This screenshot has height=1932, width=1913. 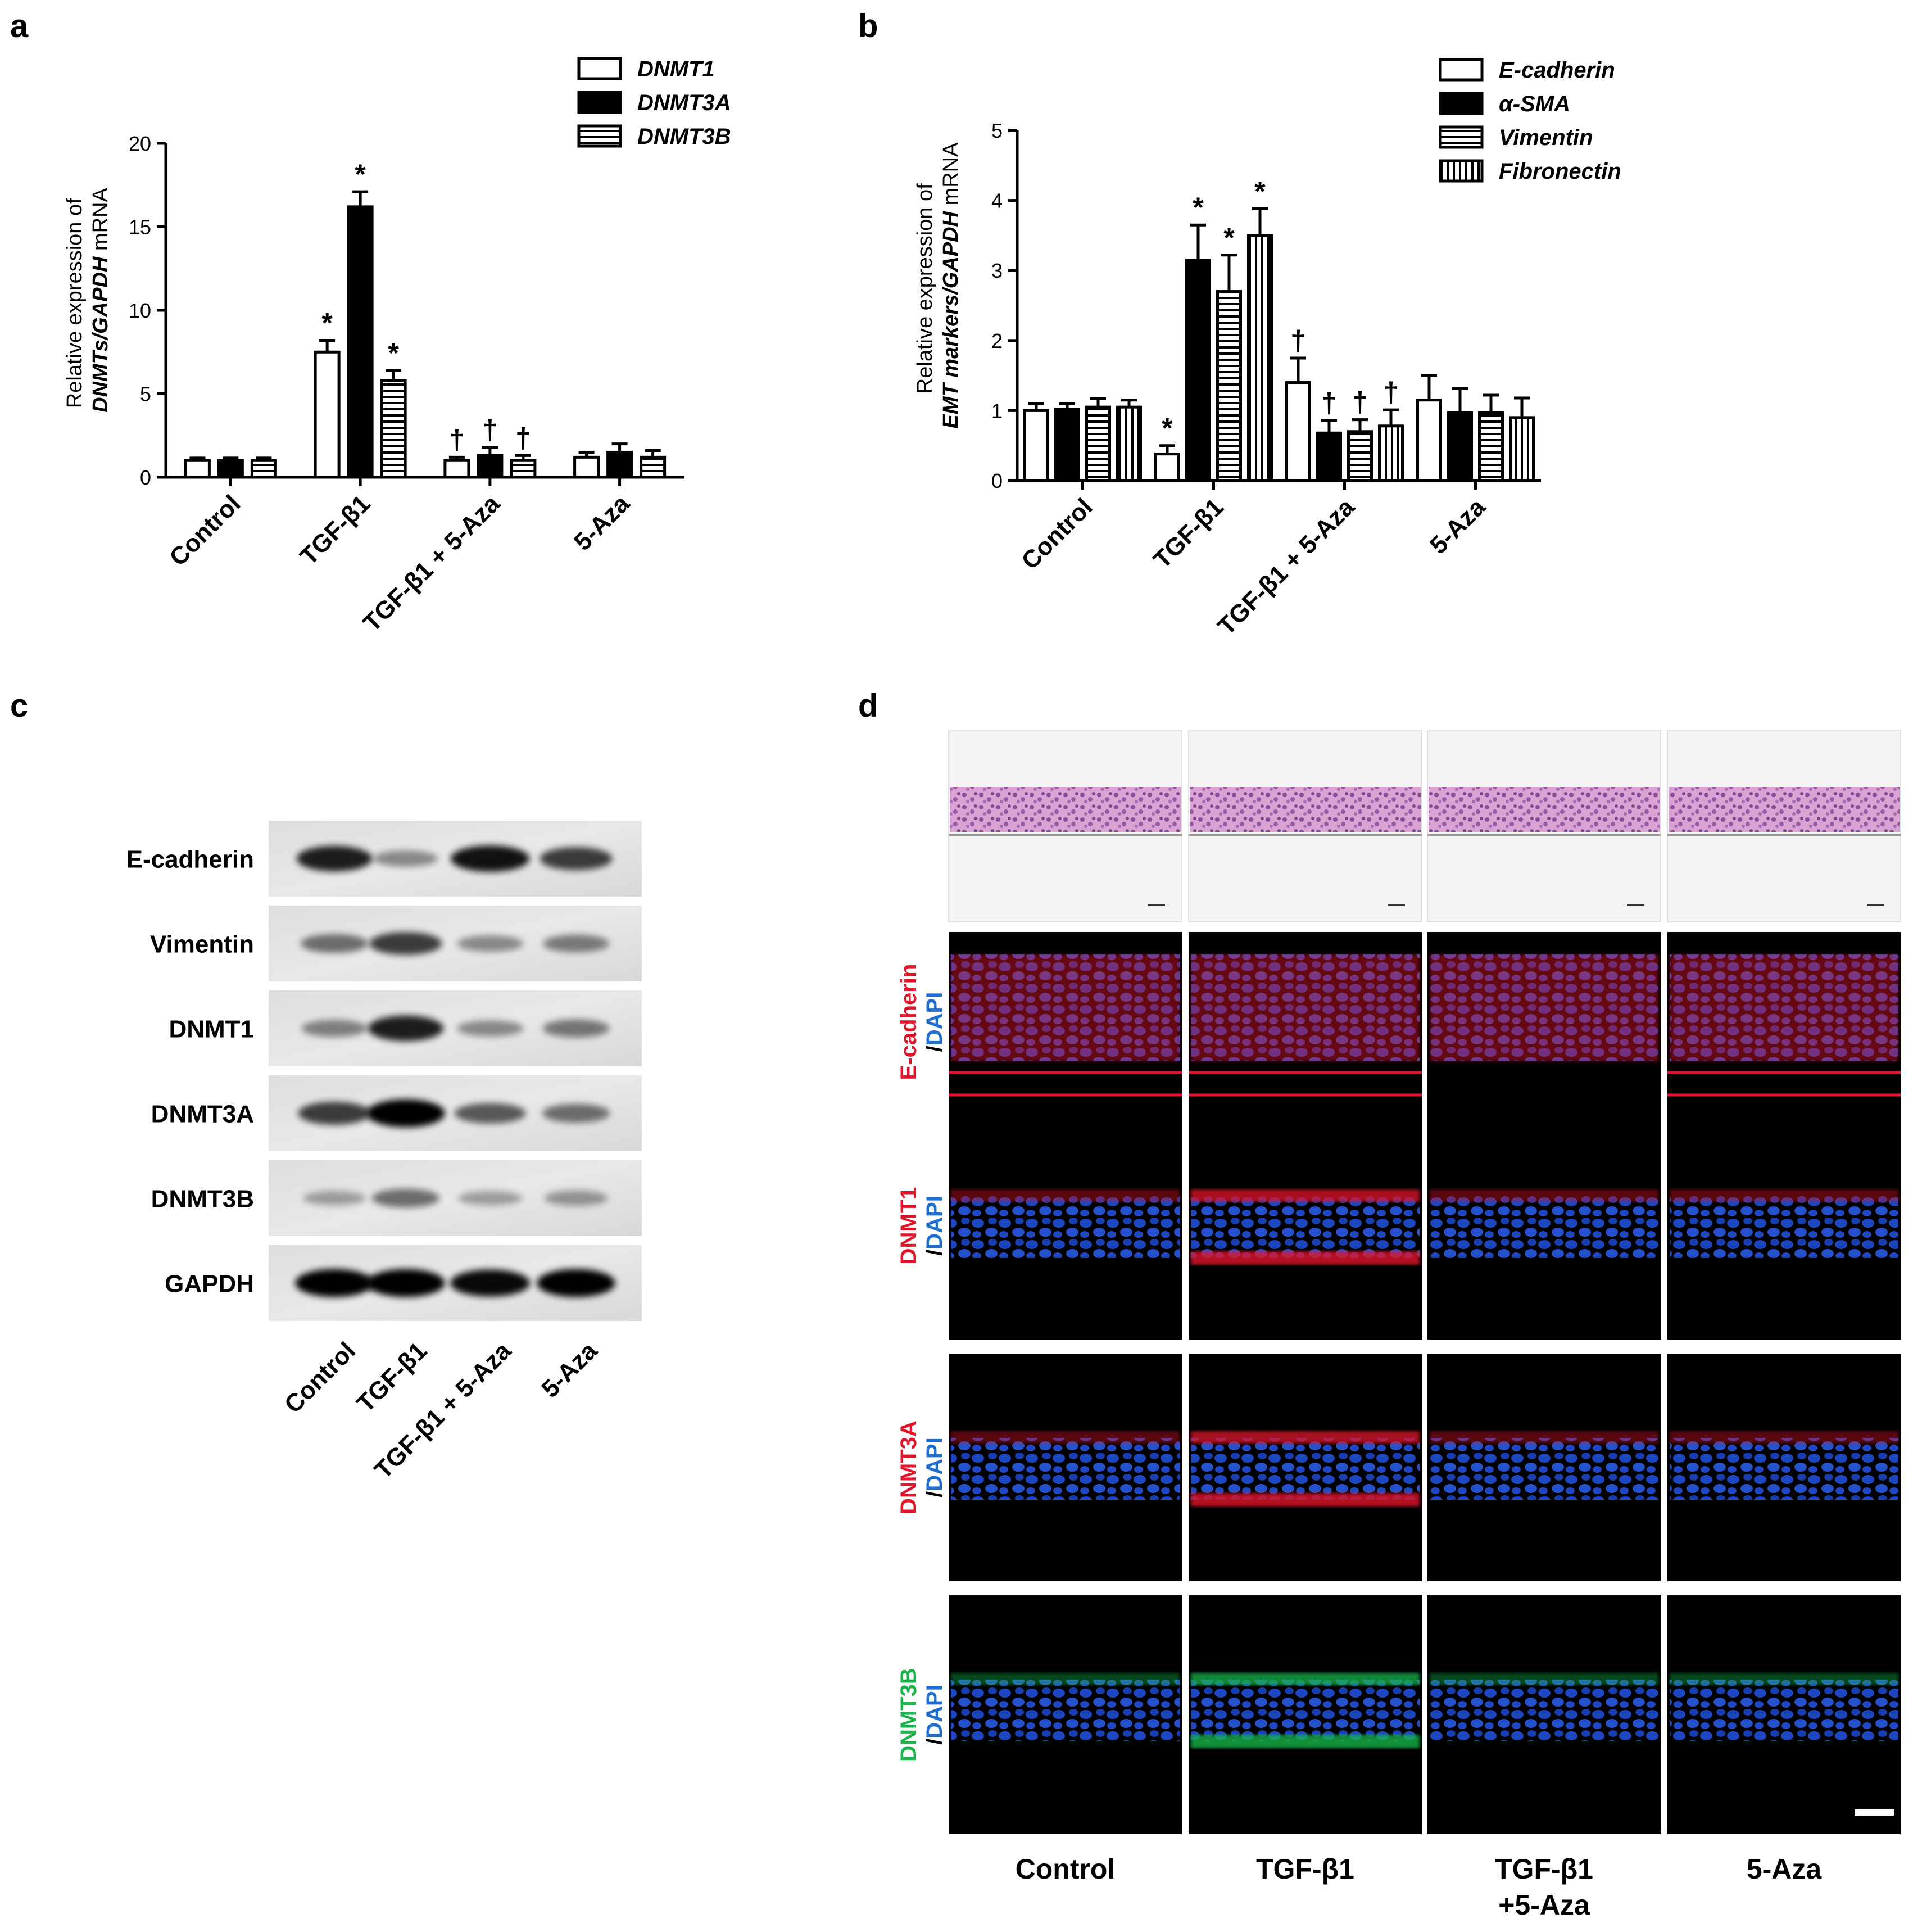 What do you see at coordinates (209, 1284) in the screenshot?
I see `blot-protein-label: GAPDH` at bounding box center [209, 1284].